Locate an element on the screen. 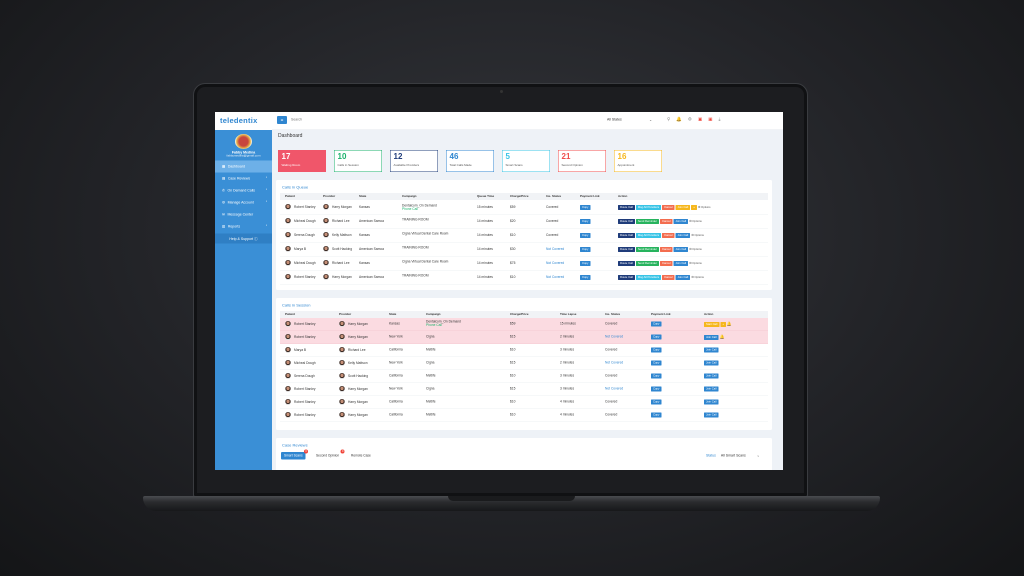 The width and height of the screenshot is (1024, 576). panel-title: Calls in Queue is located at coordinates (295, 187).